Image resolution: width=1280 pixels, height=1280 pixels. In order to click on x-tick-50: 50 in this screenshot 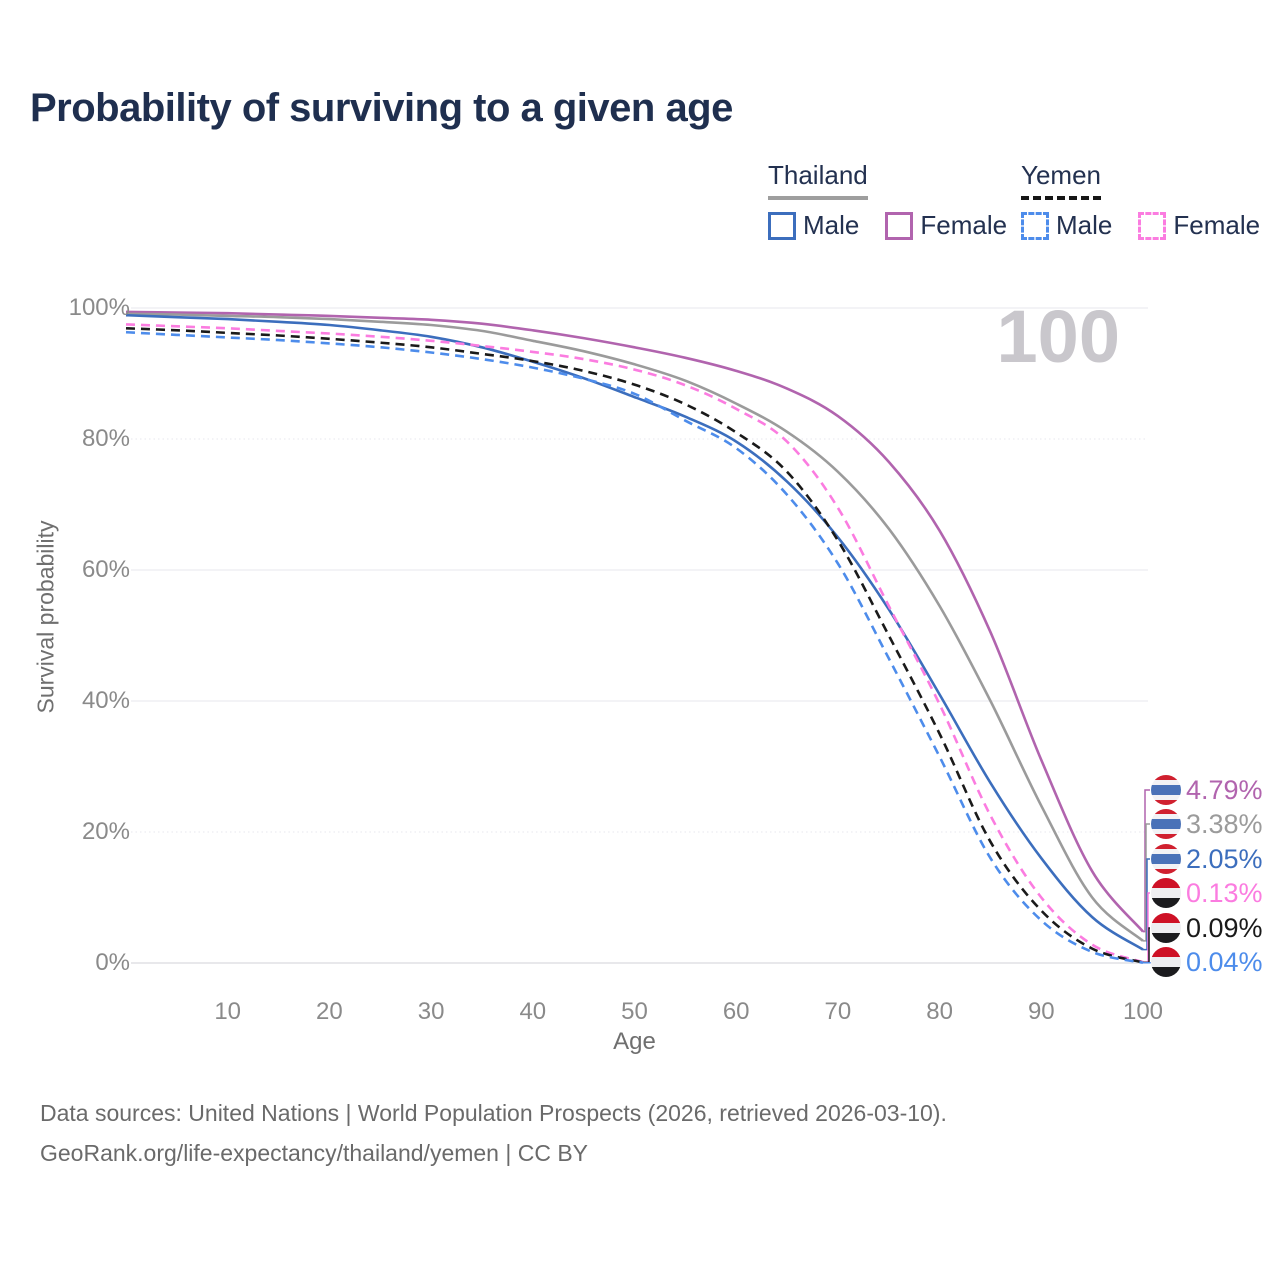, I will do `click(634, 1011)`.